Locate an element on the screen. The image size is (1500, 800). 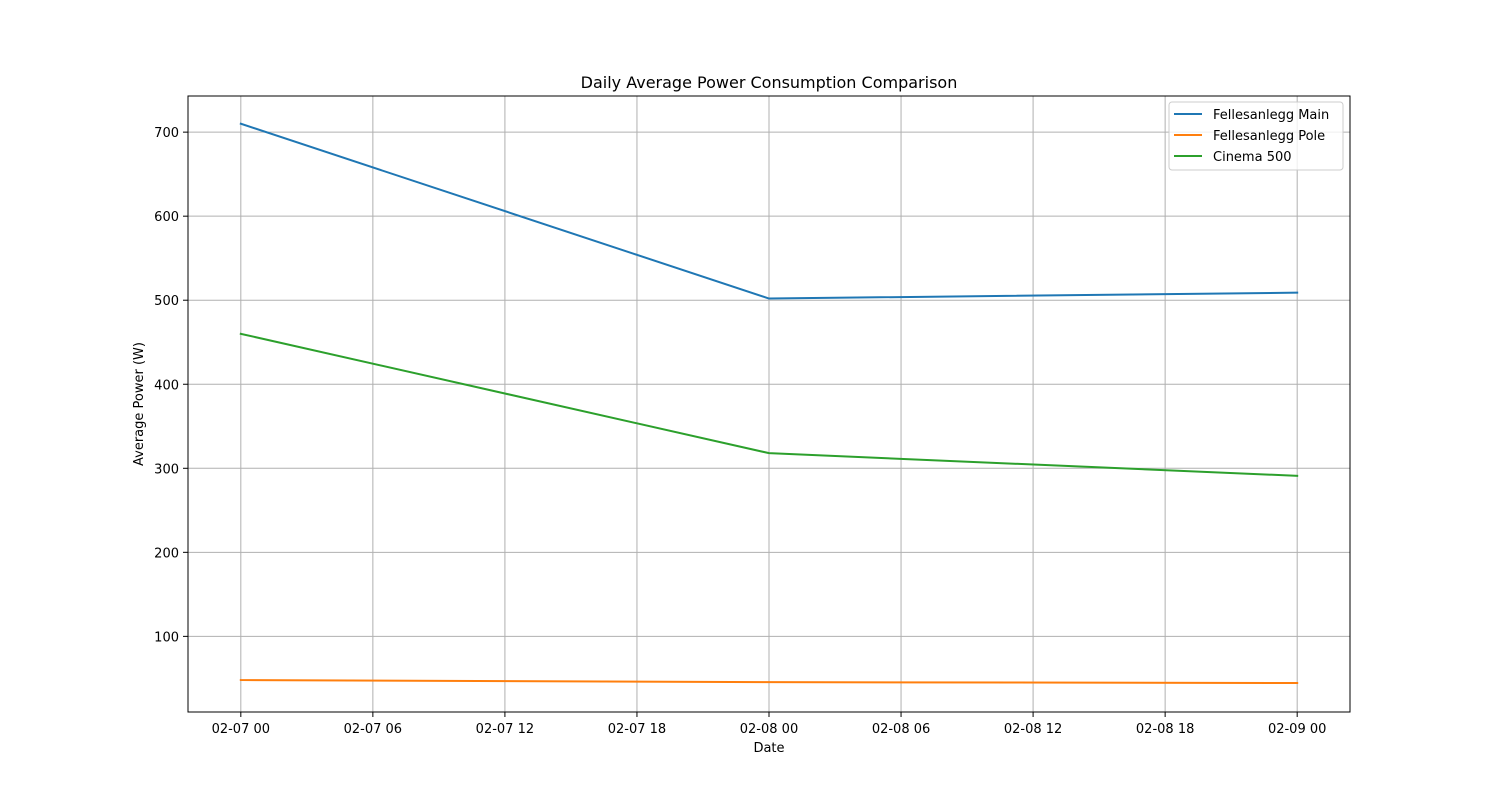
x-tick-label: 02-08 18 is located at coordinates (1165, 729).